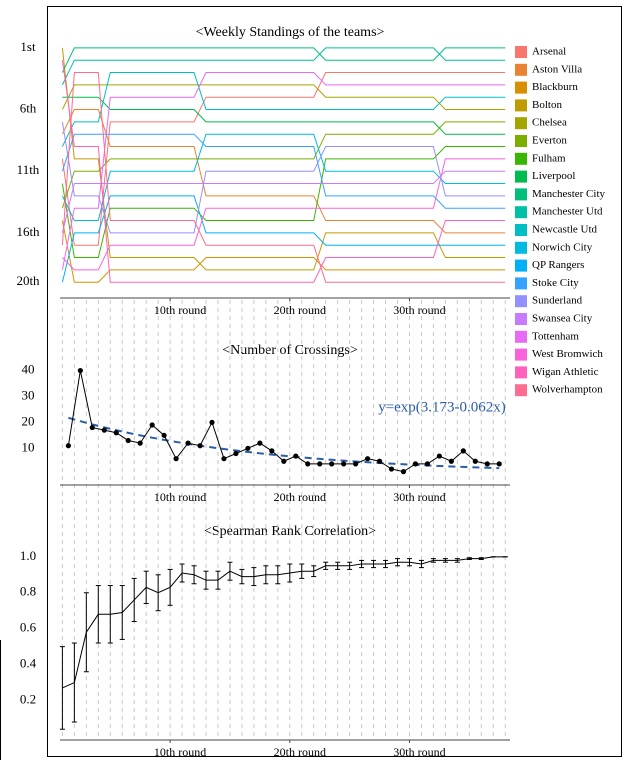  What do you see at coordinates (28, 627) in the screenshot?
I see `y-tick-label: 0.6` at bounding box center [28, 627].